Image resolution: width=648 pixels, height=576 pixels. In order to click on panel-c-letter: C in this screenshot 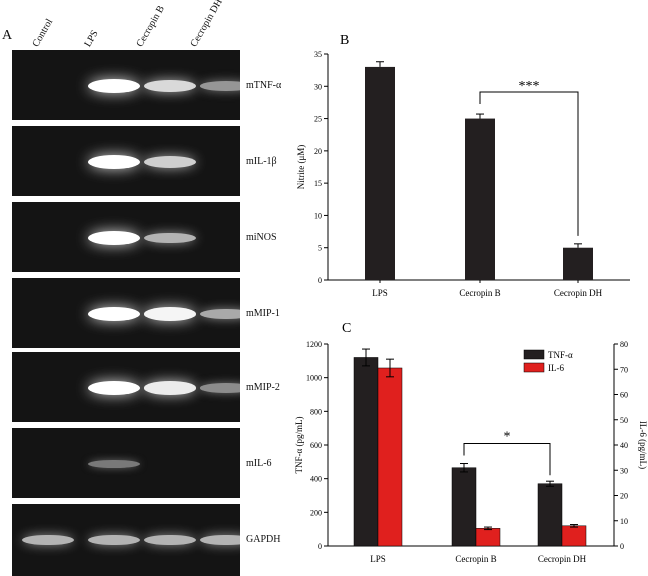, I will do `click(346, 328)`.